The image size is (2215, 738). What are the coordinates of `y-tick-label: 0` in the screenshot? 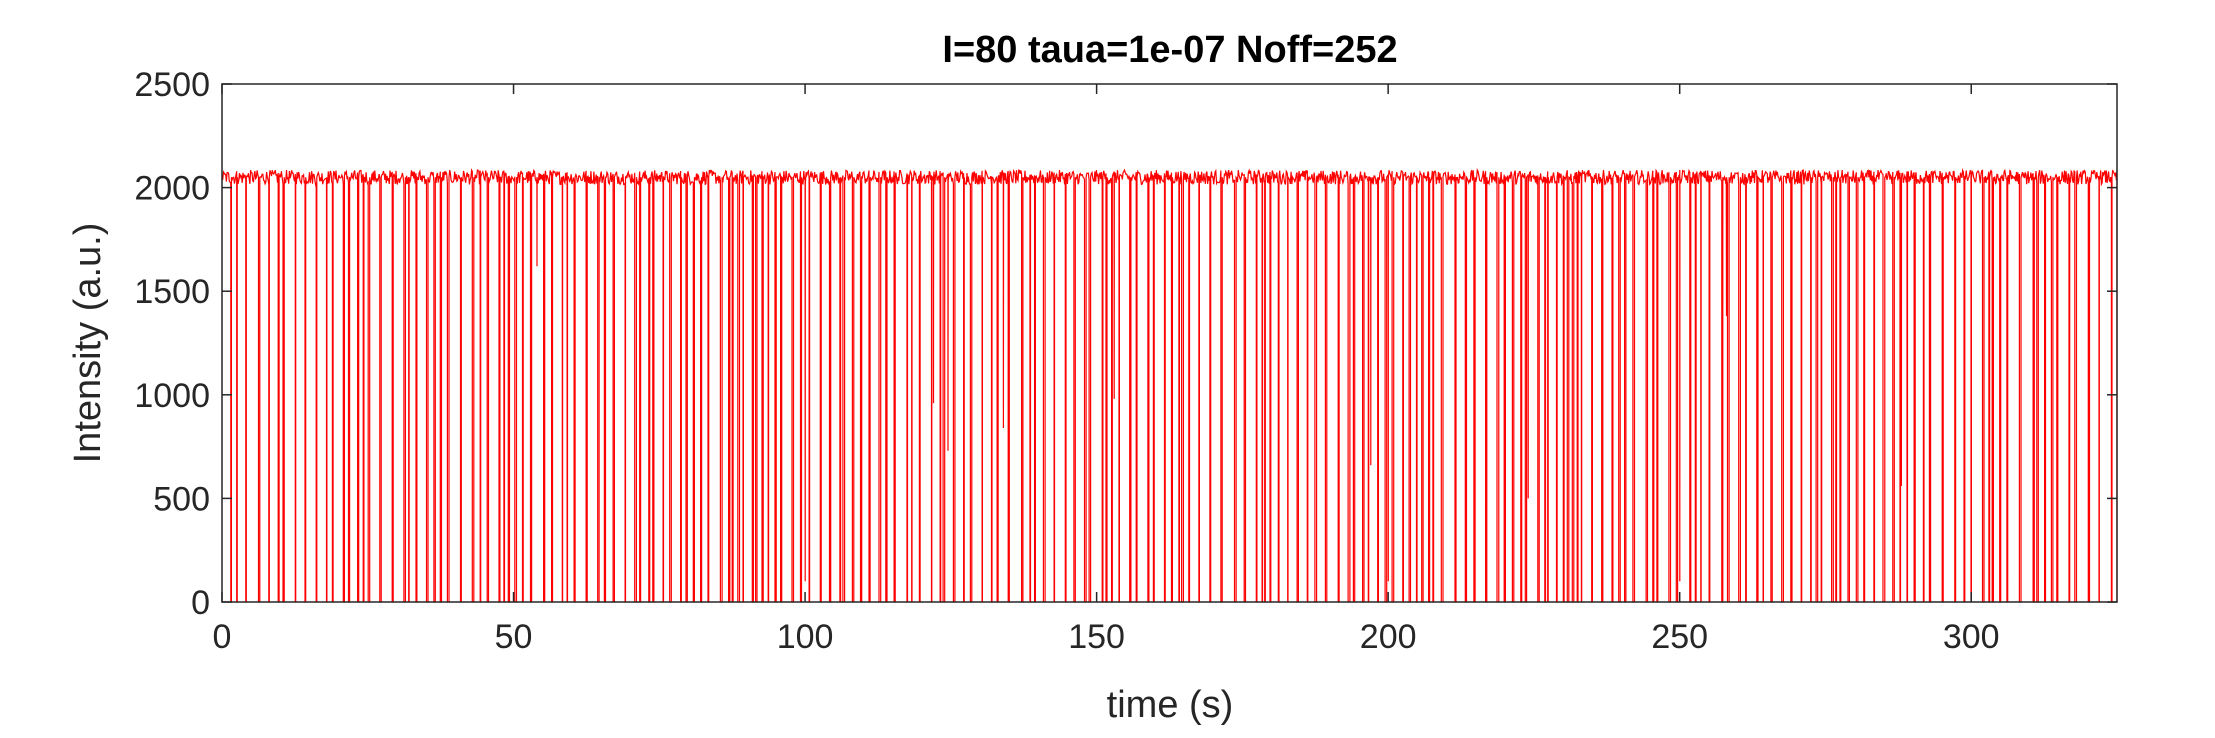 It's located at (200, 603).